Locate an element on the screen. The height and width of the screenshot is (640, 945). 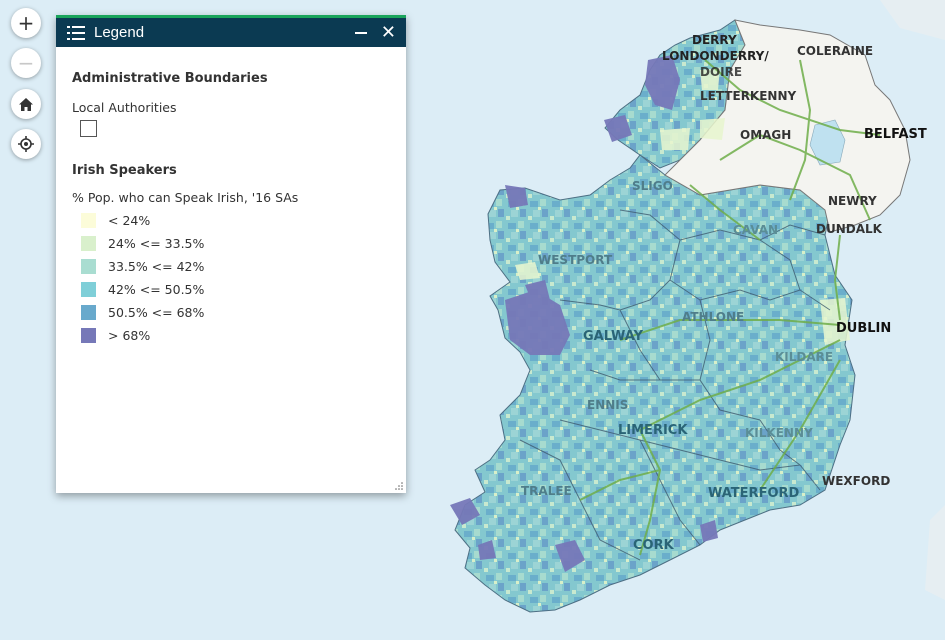
legend-class-label: 33.5% <= 42% is located at coordinates (156, 266).